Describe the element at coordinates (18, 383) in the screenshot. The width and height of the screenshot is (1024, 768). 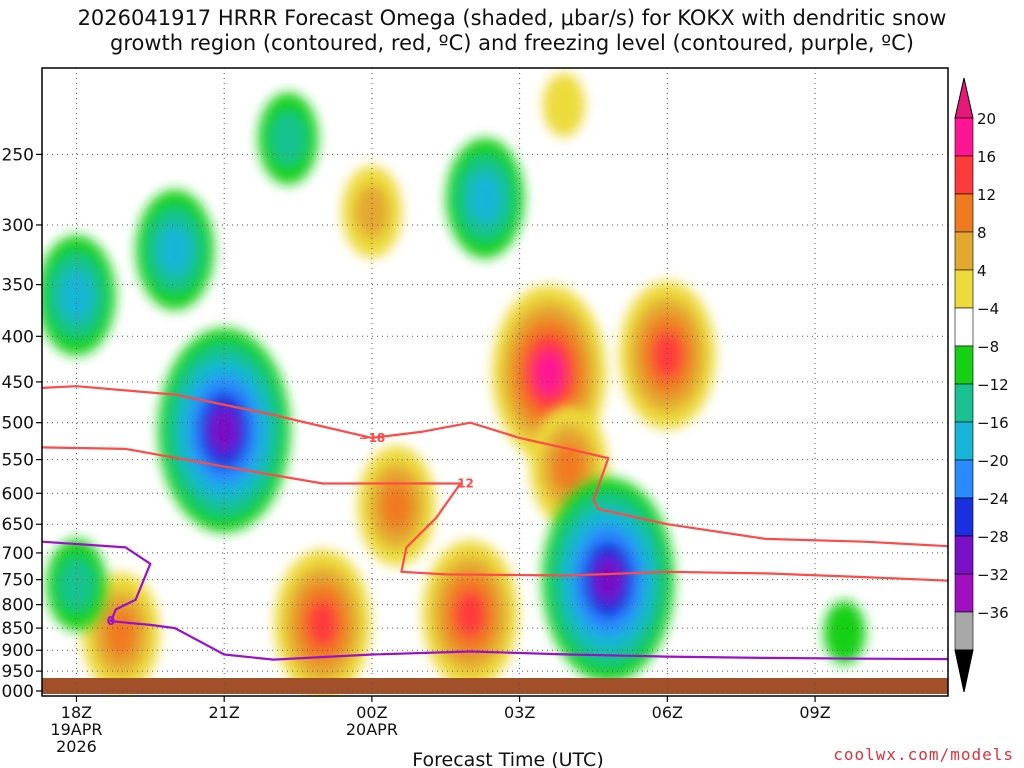
I see `y-tick-label: 450` at that location.